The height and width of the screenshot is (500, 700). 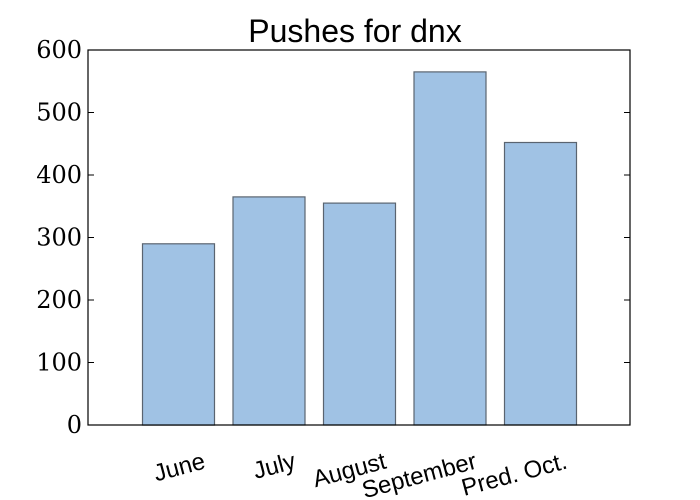 What do you see at coordinates (269, 311) in the screenshot?
I see `bar-july` at bounding box center [269, 311].